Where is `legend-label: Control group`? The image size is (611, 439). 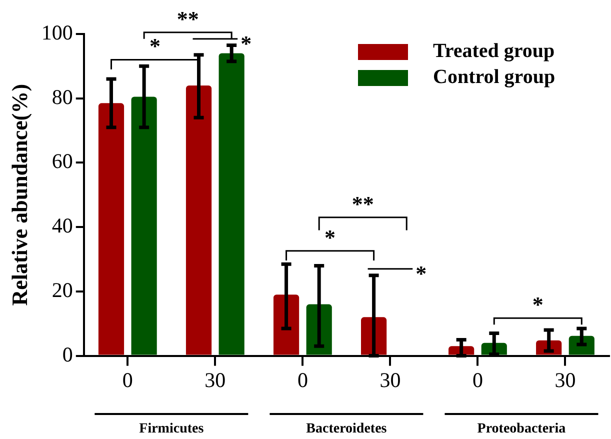
legend-label: Control group is located at coordinates (494, 77).